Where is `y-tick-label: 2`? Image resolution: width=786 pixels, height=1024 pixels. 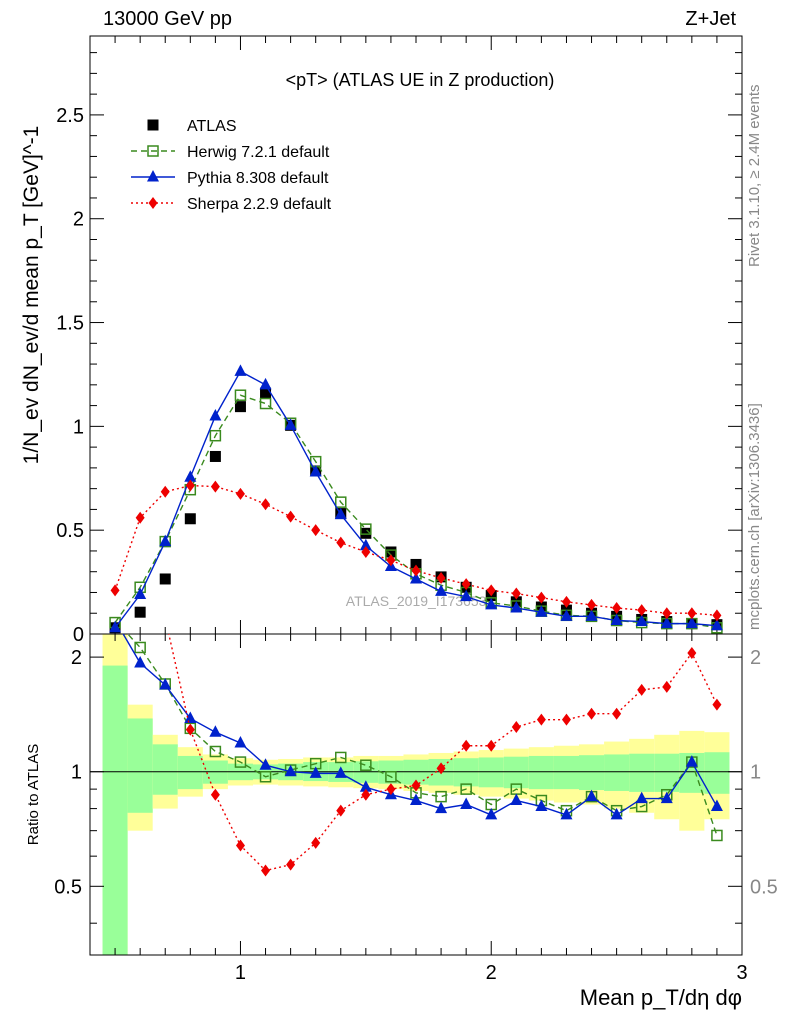 y-tick-label: 2 is located at coordinates (78, 220).